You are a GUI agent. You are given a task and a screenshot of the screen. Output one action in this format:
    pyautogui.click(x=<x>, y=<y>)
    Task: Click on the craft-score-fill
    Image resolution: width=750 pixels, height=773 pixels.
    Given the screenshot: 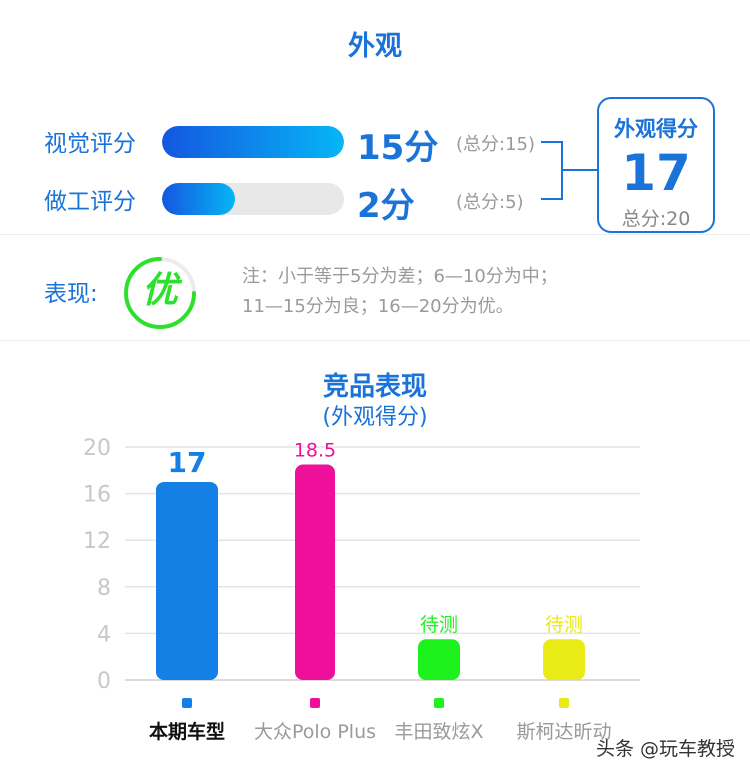 What is the action you would take?
    pyautogui.click(x=198, y=199)
    